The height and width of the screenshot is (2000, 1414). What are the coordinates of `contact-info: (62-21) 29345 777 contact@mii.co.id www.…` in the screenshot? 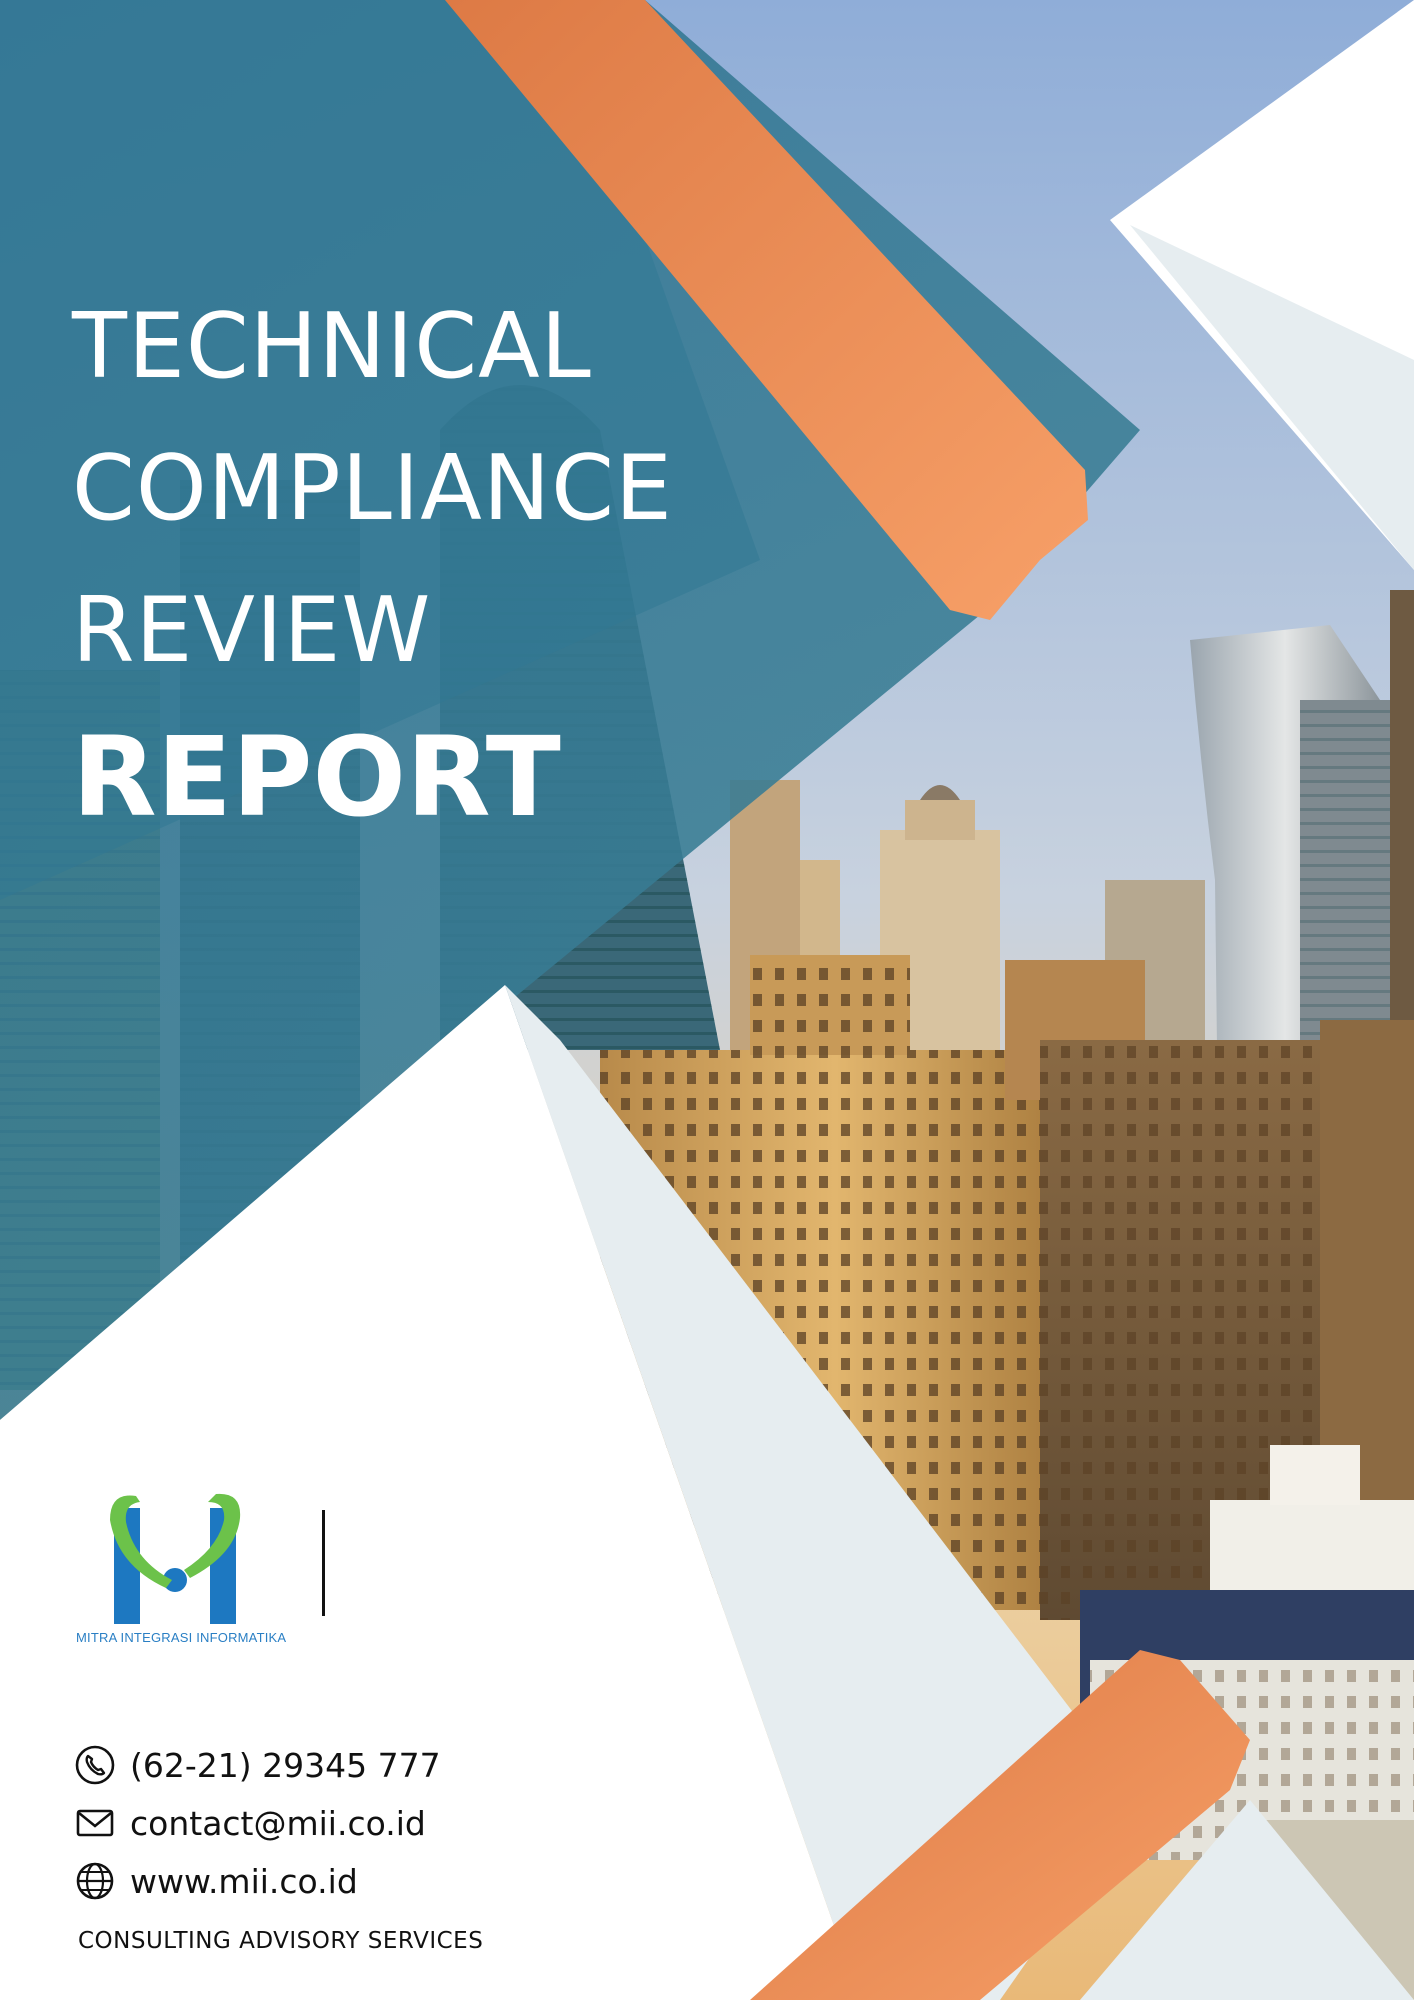 It's located at (257, 1823).